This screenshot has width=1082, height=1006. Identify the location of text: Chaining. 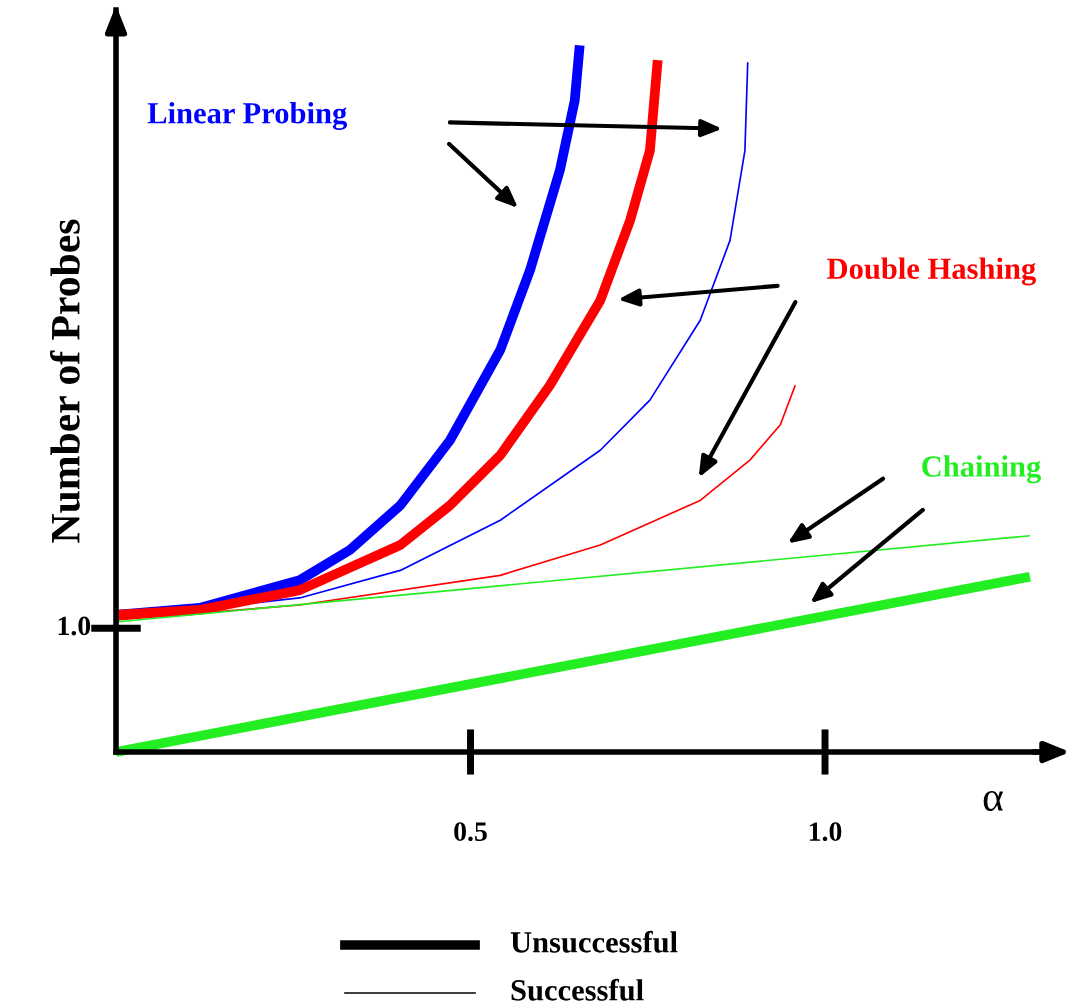
(982, 469).